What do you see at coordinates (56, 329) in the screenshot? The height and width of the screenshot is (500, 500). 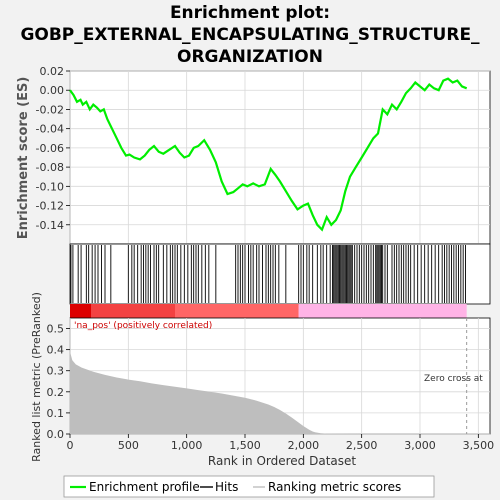 I see `metric-y-tick-label: 0.5` at bounding box center [56, 329].